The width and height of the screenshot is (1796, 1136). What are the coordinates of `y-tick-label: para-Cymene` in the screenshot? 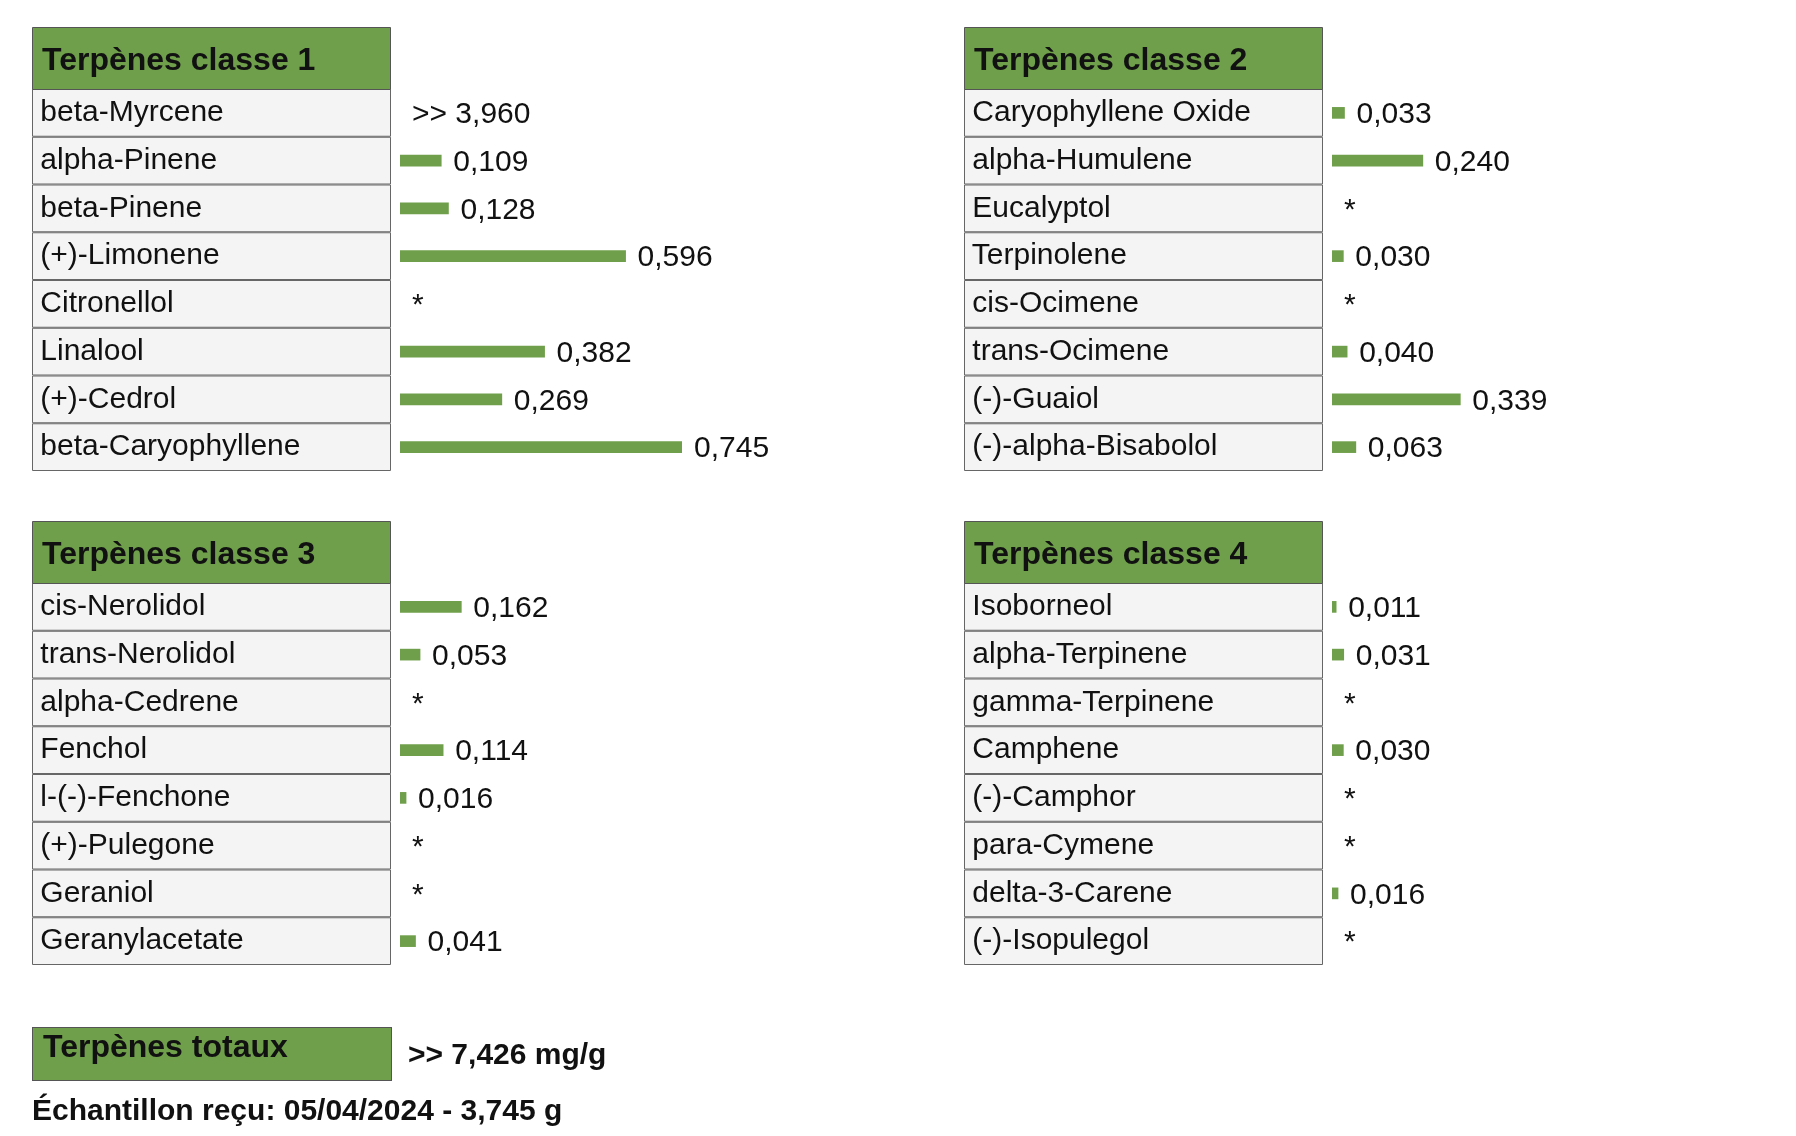 It's located at (1059, 843).